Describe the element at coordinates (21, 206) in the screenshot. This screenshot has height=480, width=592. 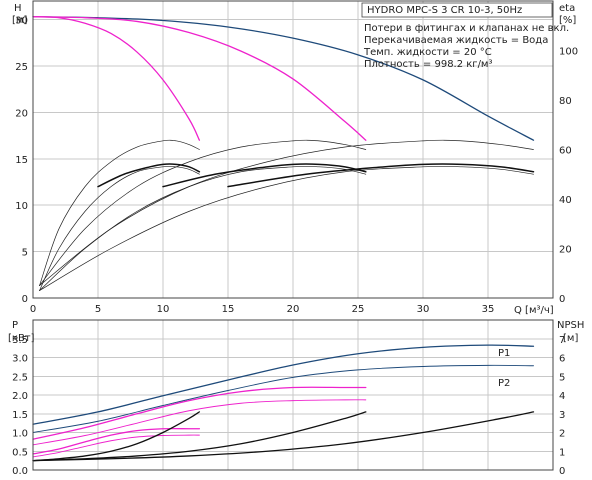
I see `y-tick-label: 10` at that location.